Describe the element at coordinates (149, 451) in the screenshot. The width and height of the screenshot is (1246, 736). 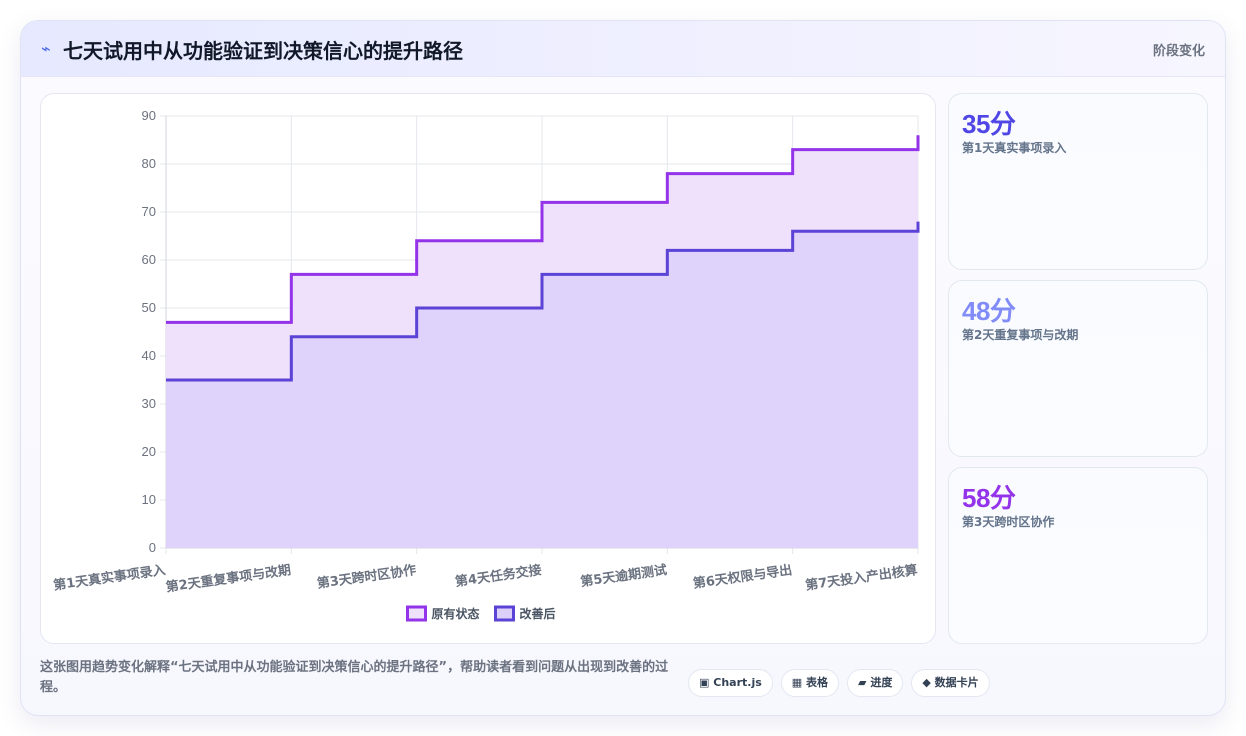
I see `y-tick-label: 20` at that location.